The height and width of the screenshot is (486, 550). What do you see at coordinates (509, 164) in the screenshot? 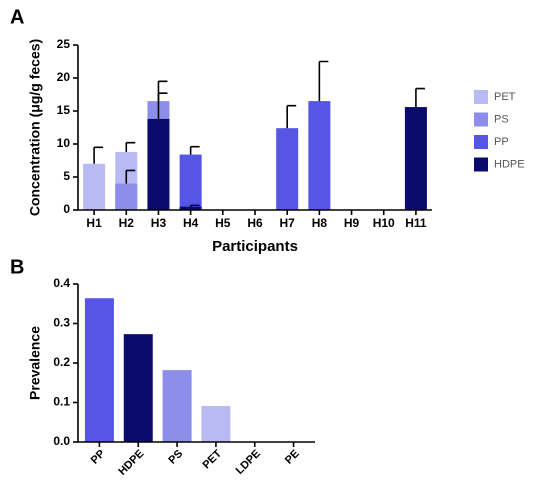
I see `legend-label: HDPE` at bounding box center [509, 164].